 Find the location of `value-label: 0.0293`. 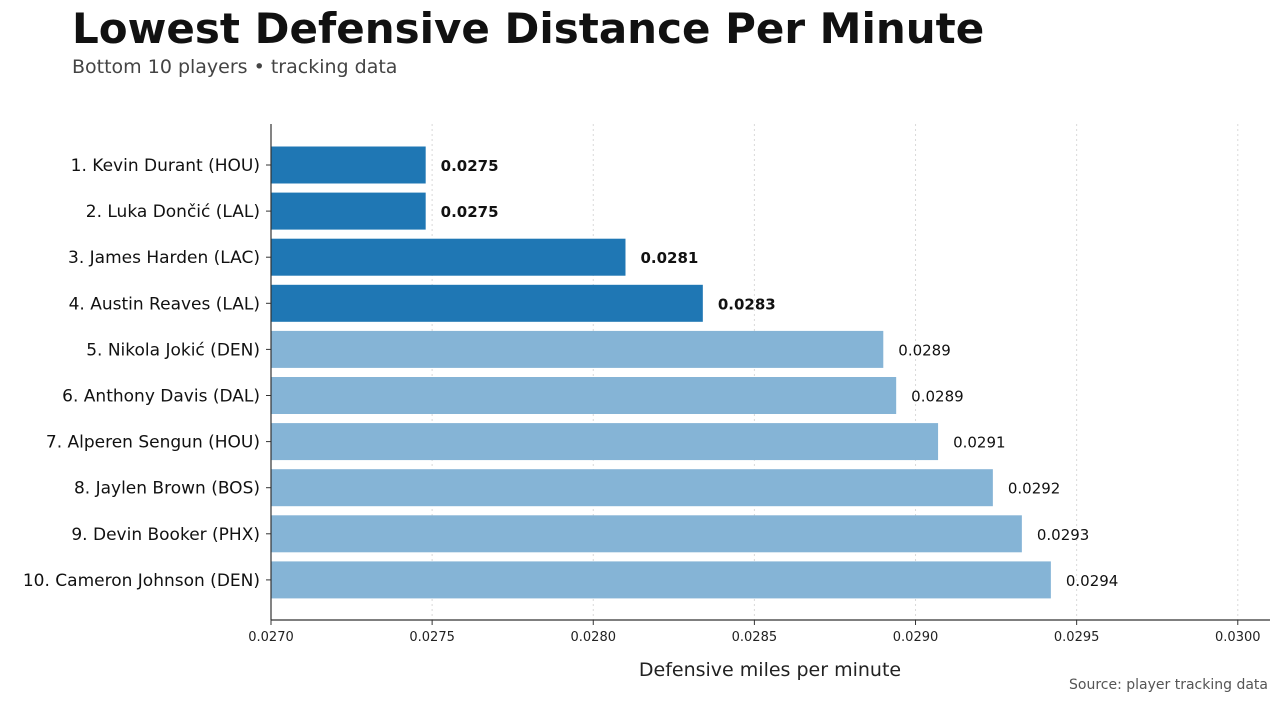

value-label: 0.0293 is located at coordinates (1063, 535).